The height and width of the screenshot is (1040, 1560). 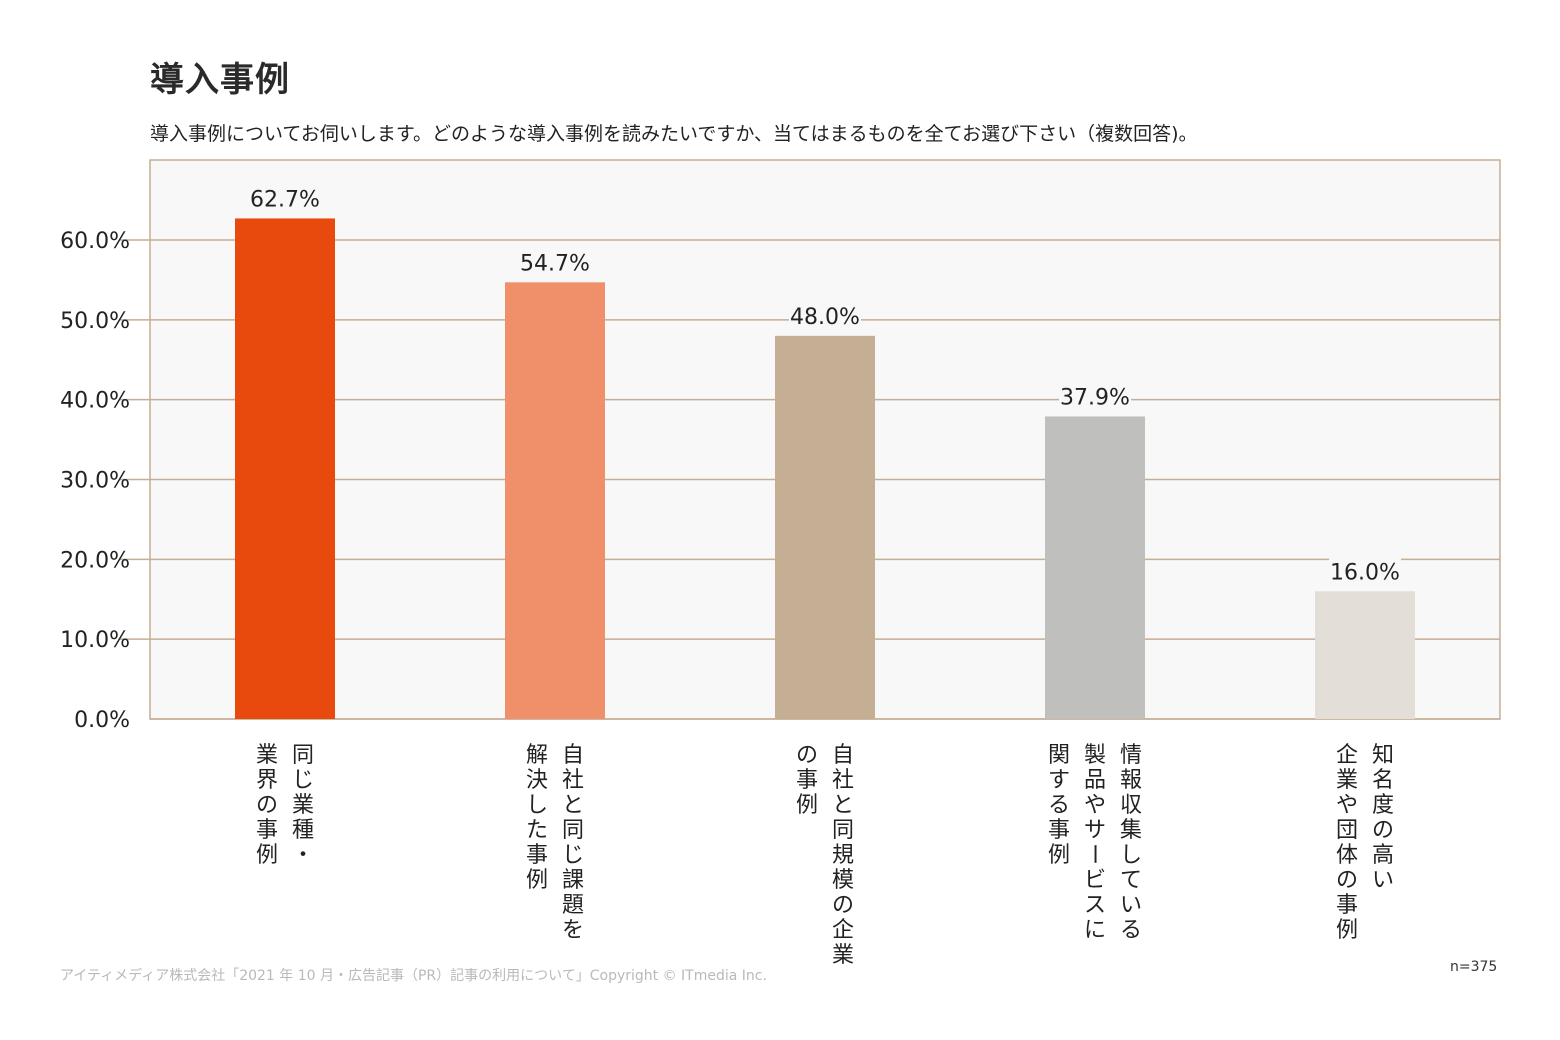 What do you see at coordinates (267, 780) in the screenshot?
I see `x-category-label-char: 界` at bounding box center [267, 780].